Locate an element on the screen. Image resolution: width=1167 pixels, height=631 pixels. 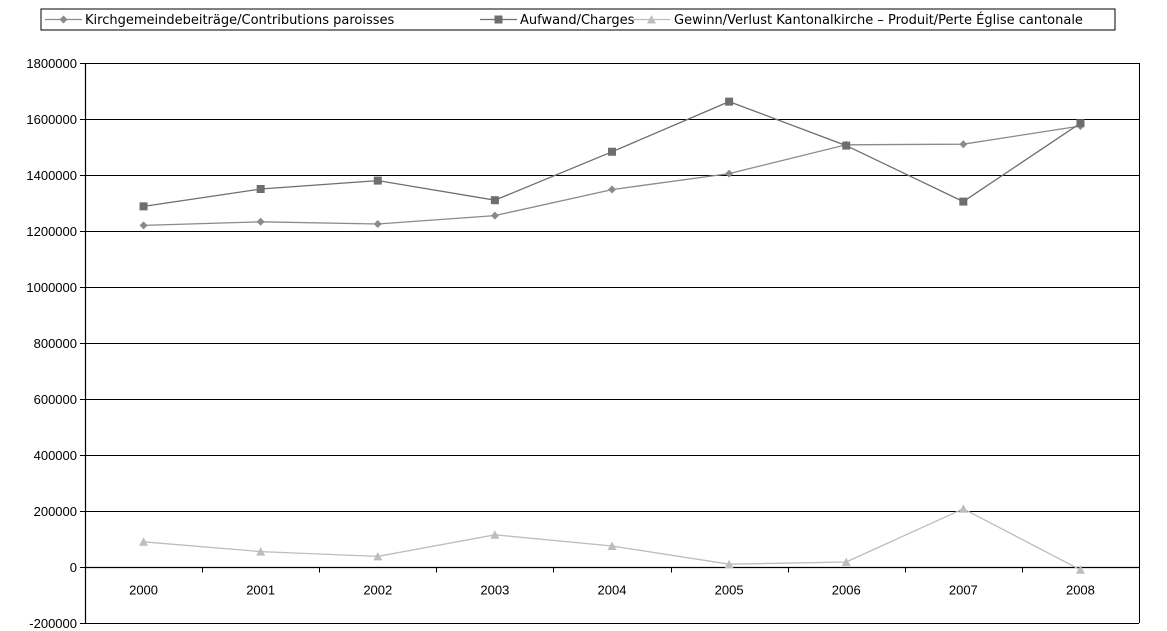
y-tick-label: 1800000 is located at coordinates (51, 63).